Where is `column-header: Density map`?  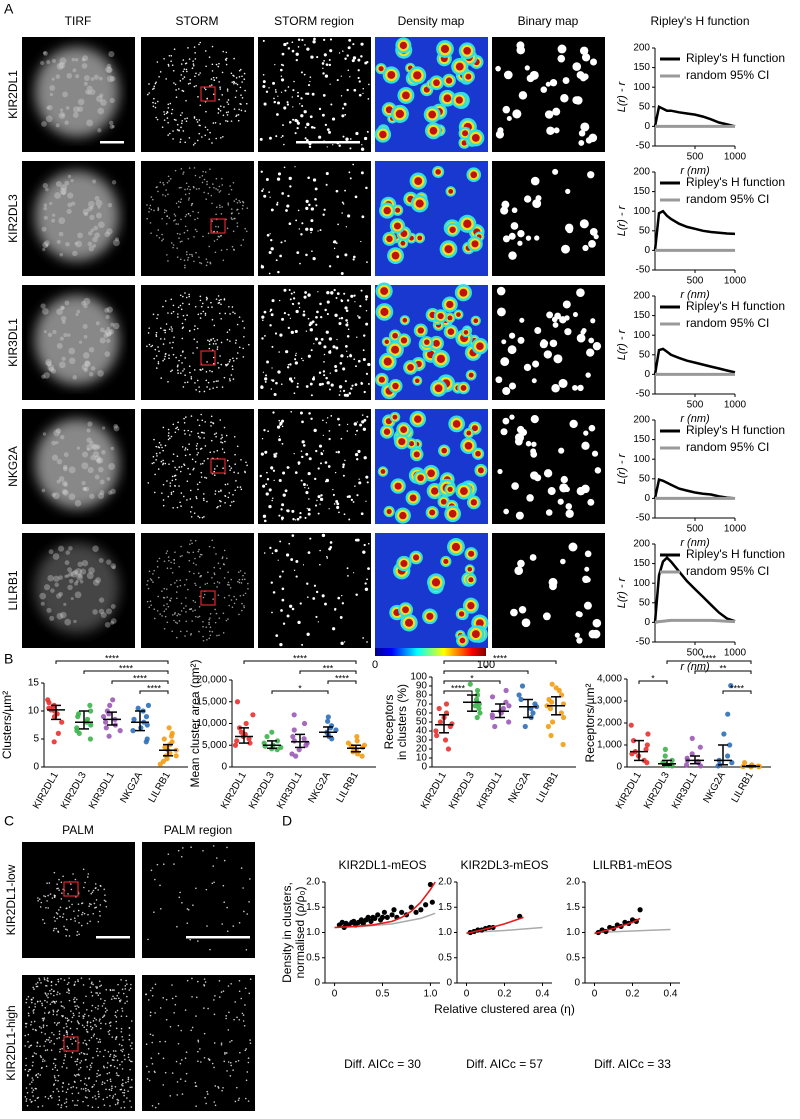 column-header: Density map is located at coordinates (431, 21).